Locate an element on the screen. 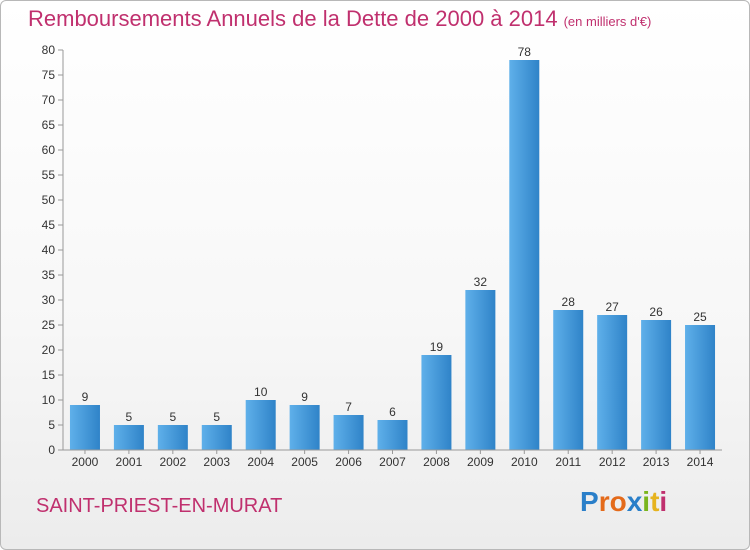 Image resolution: width=750 pixels, height=550 pixels. data-label-2013: 26 is located at coordinates (656, 312).